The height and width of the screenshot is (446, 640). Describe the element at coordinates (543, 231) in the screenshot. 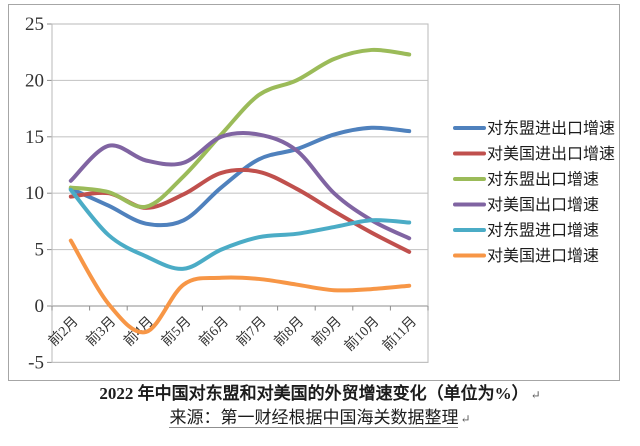

I see `legend-label-asean-import: 对东盟进口增速` at that location.